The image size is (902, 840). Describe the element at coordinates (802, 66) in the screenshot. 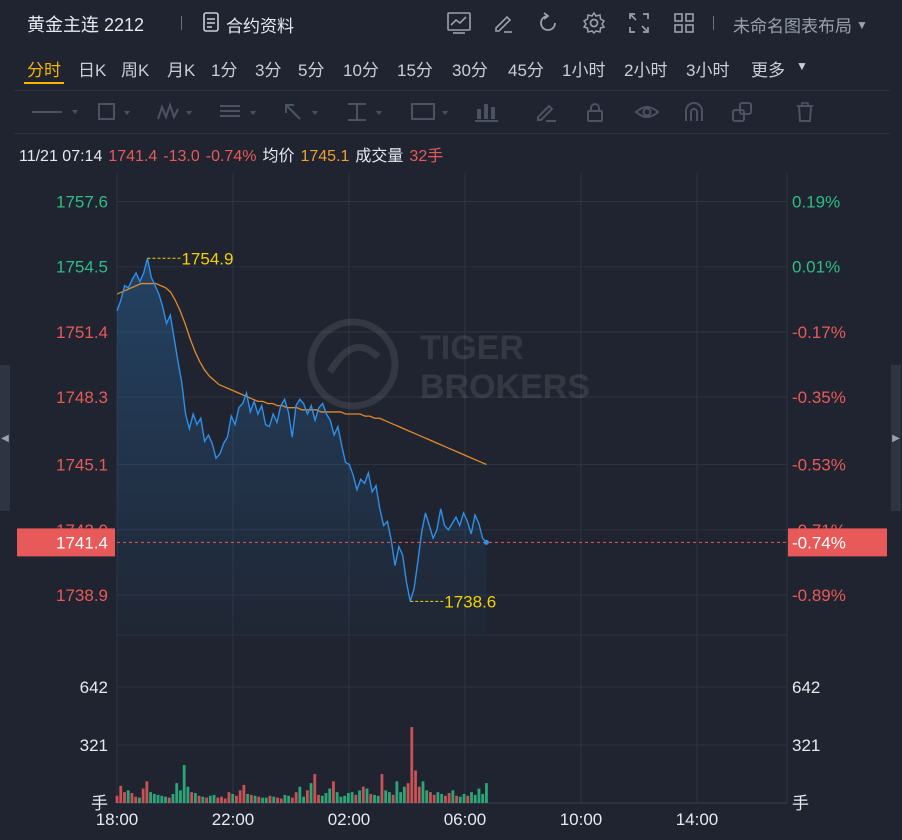

I see `more-caret-icon: ▼` at that location.